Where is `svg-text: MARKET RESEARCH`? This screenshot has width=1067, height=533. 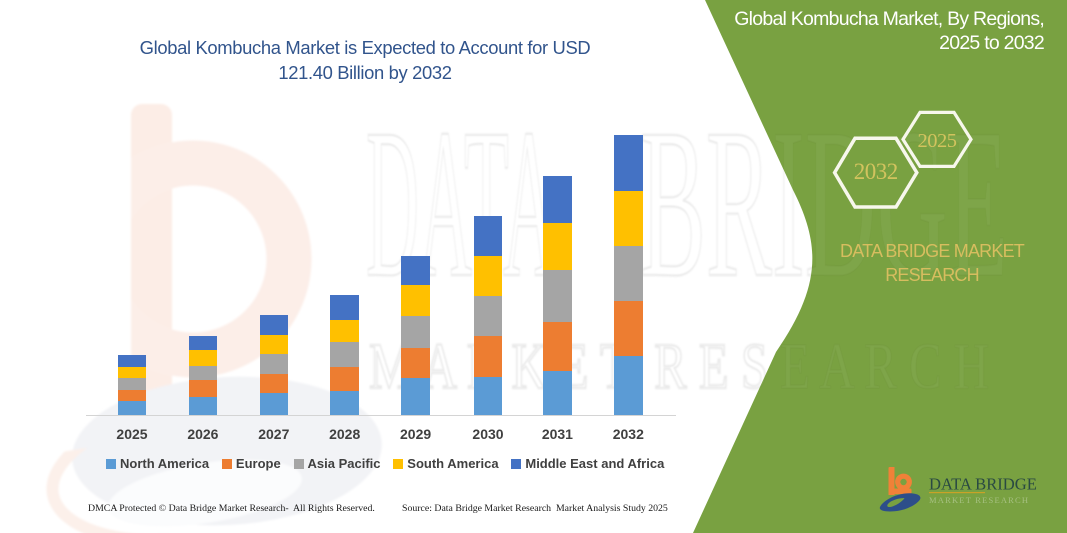 svg-text: MARKET RESEARCH is located at coordinates (979, 500).